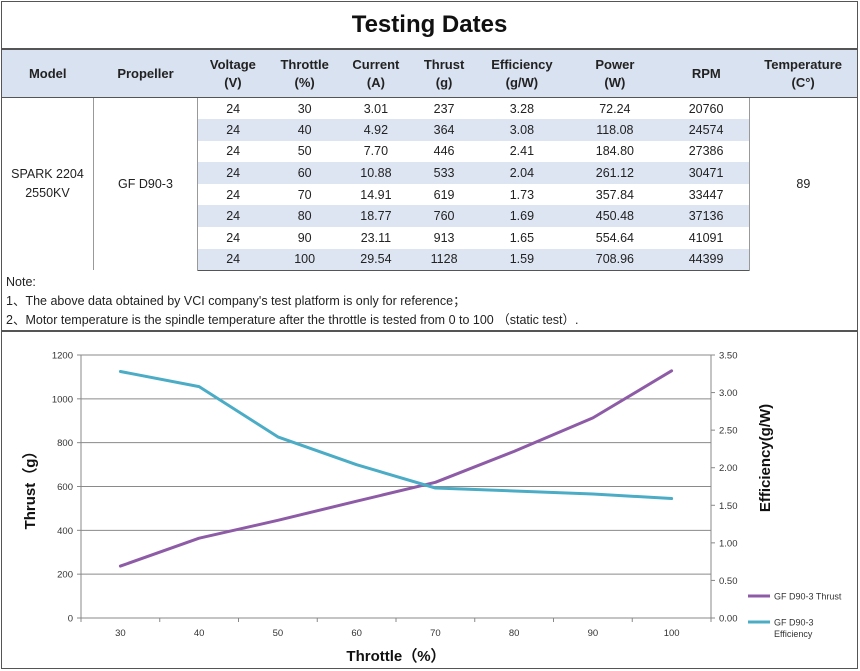  Describe the element at coordinates (444, 82) in the screenshot. I see `column-header-text: (g)` at that location.